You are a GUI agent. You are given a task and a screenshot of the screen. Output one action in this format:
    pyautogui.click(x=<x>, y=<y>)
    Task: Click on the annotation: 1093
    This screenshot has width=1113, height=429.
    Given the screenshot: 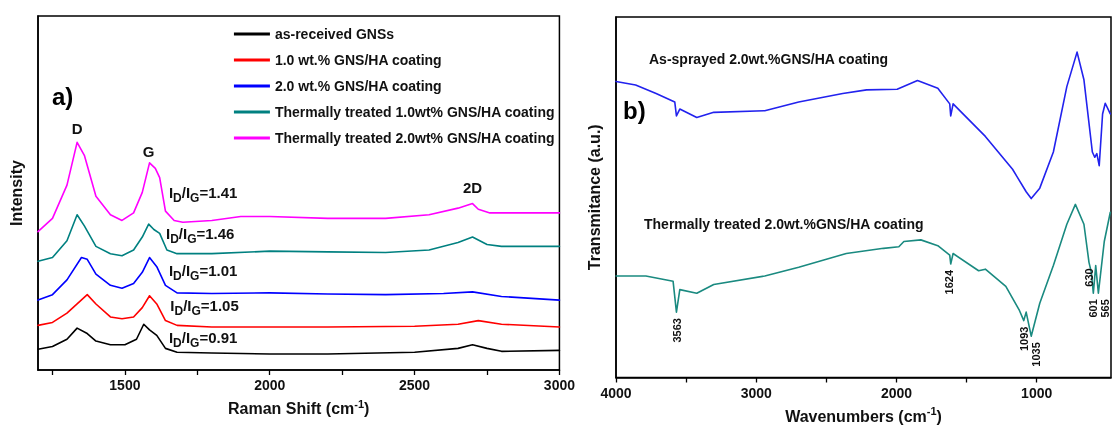 What is the action you would take?
    pyautogui.click(x=1023, y=339)
    